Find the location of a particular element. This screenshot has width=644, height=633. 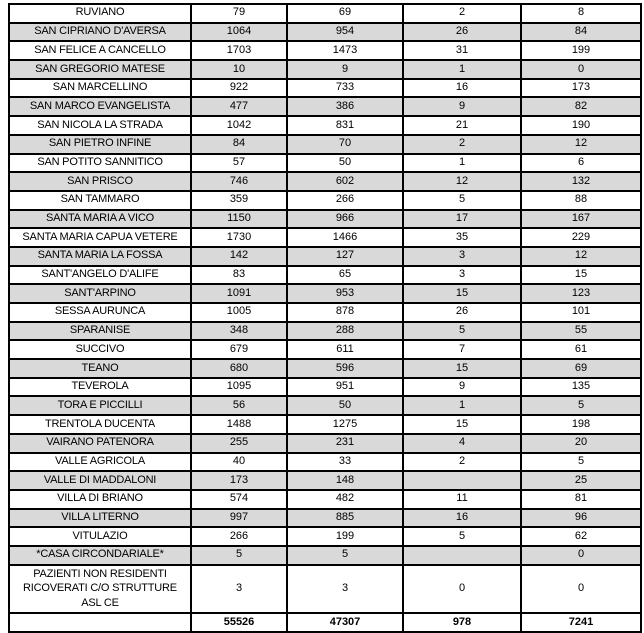

municipality-cell: SAN GREGORIO MATESE is located at coordinates (100, 69).